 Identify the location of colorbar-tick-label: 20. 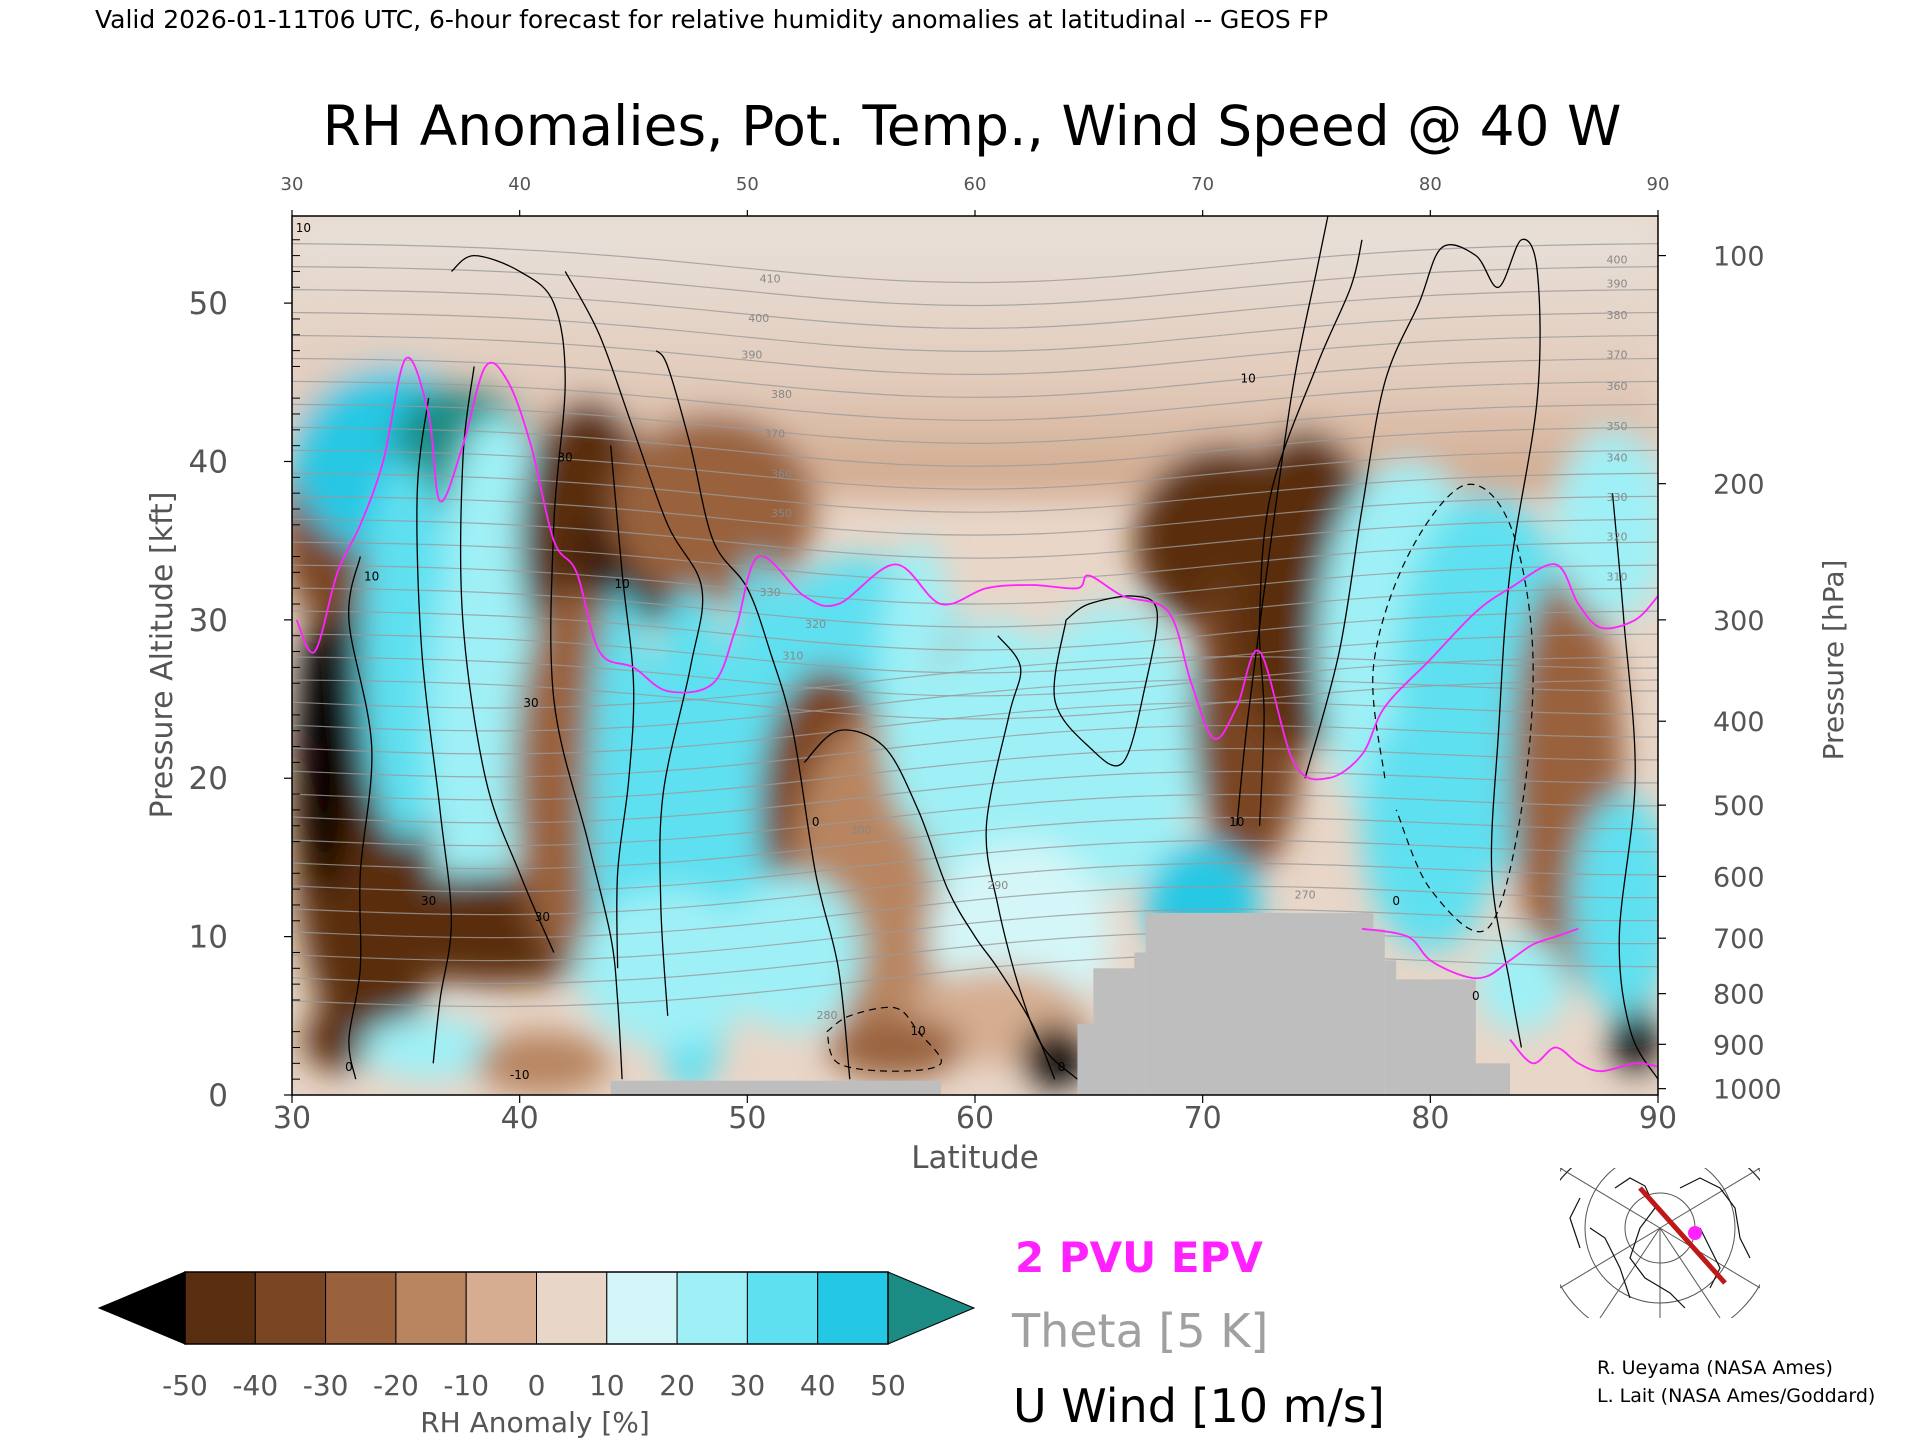
(677, 1385).